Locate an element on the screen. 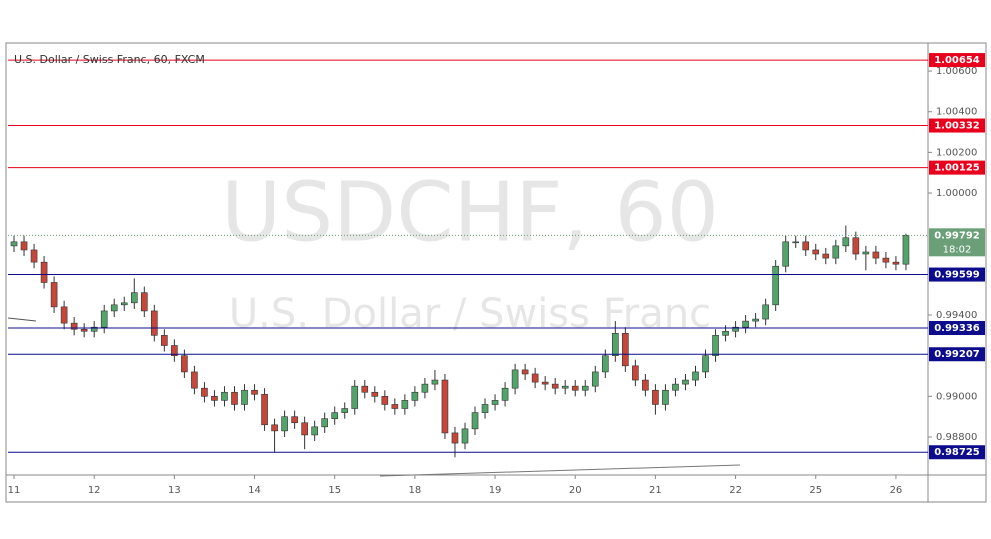 This screenshot has height=539, width=991. y-tick-label: 0.99400 is located at coordinates (956, 315).